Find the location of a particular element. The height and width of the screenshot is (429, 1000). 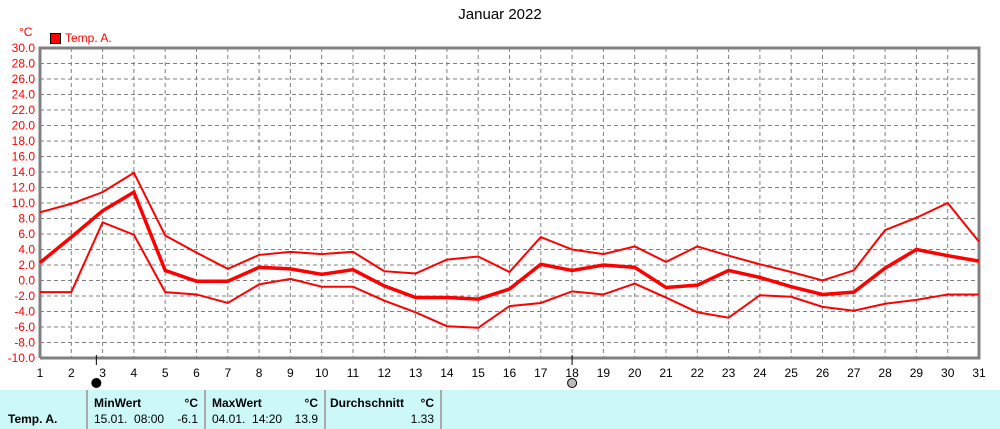

x-tick-label: 4 is located at coordinates (134, 373).